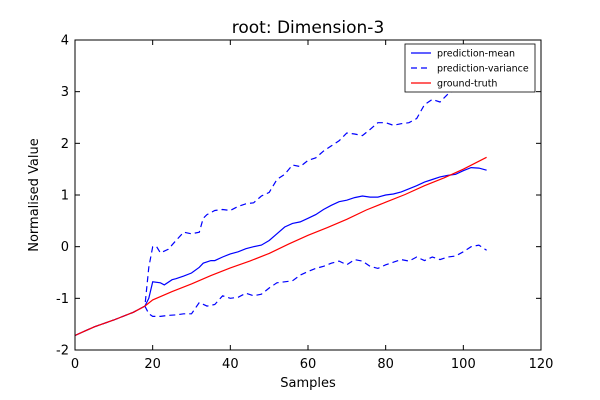 Image resolution: width=600 pixels, height=400 pixels. Describe the element at coordinates (483, 69) in the screenshot. I see `legend-label-prediction-variance: prediction-variance` at that location.